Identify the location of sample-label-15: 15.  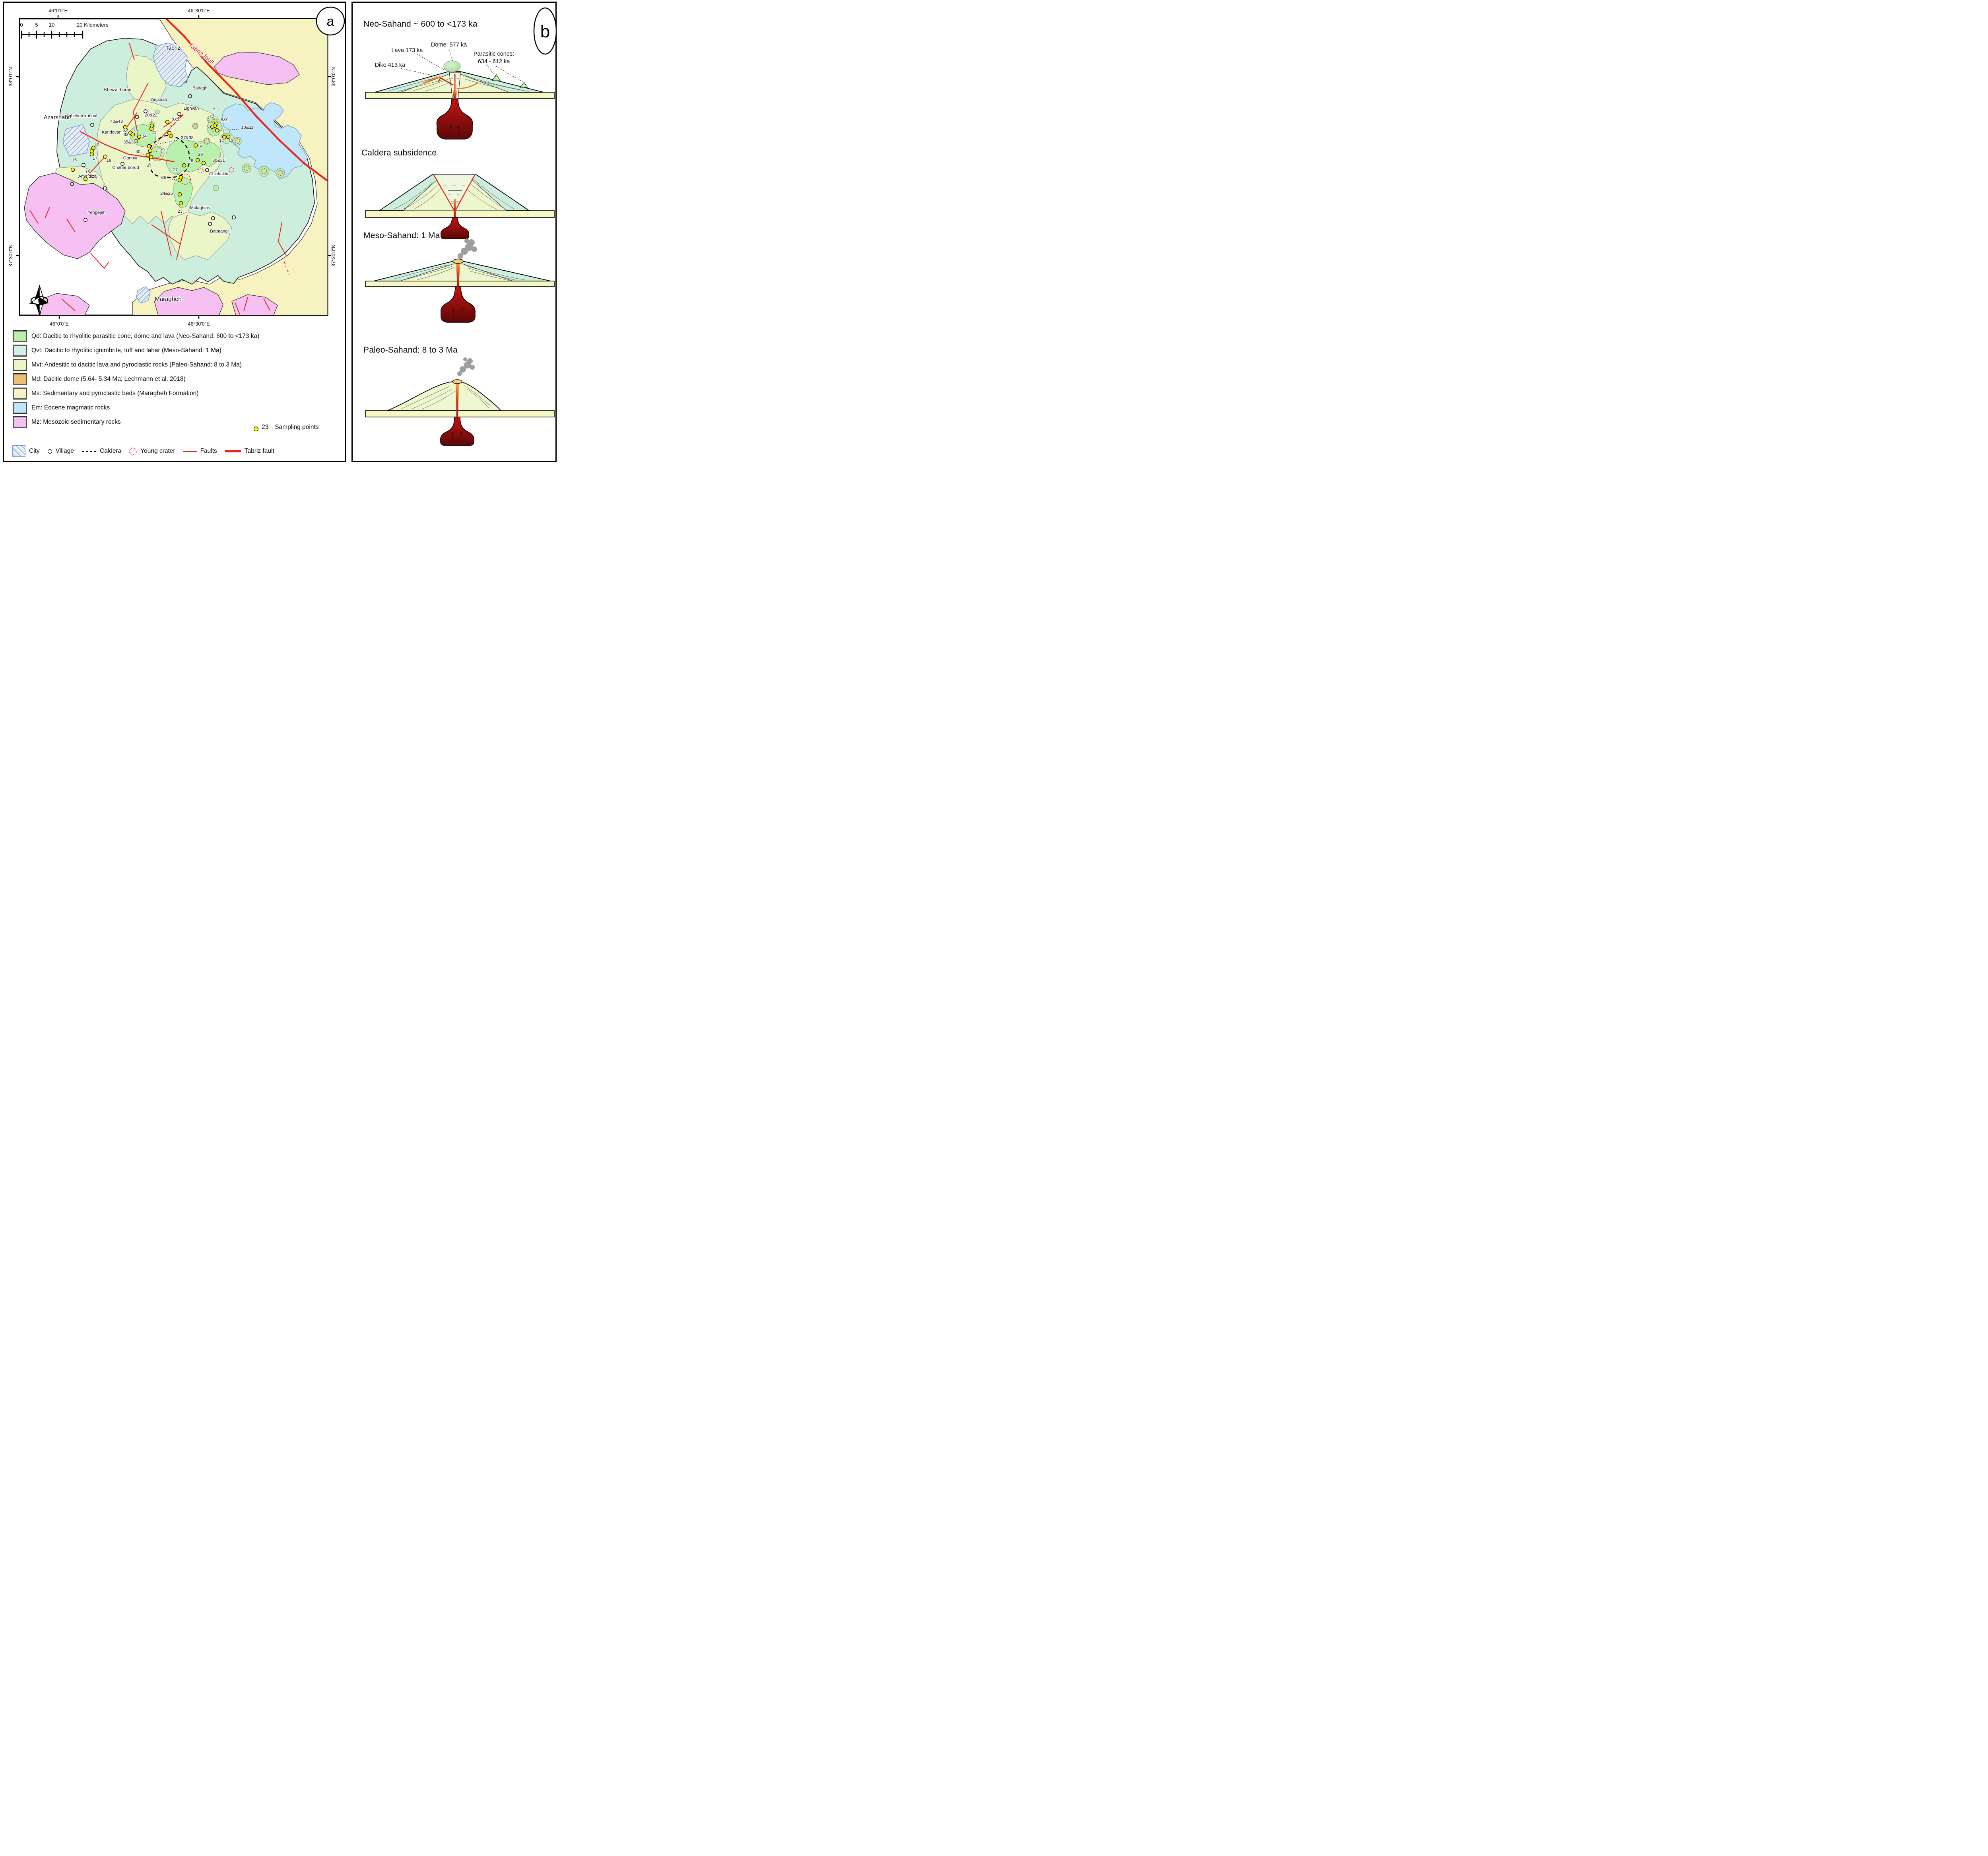
(74, 160).